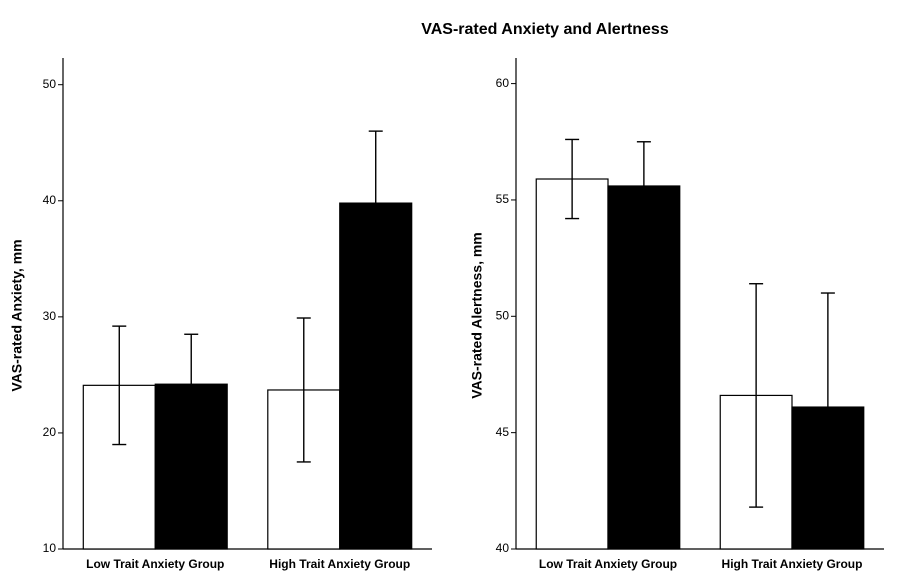  Describe the element at coordinates (477, 315) in the screenshot. I see `y-axis-label: VAS-rated Alertness, mm` at that location.